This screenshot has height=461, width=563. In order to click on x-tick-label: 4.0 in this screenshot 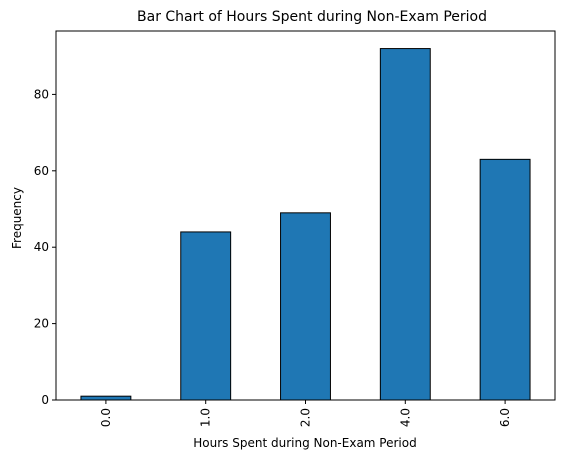, I will do `click(405, 417)`.